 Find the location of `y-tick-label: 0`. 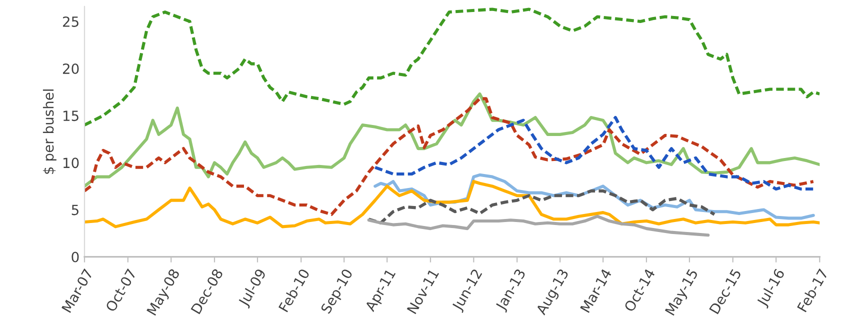

y-tick-label: 0 is located at coordinates (75, 257).